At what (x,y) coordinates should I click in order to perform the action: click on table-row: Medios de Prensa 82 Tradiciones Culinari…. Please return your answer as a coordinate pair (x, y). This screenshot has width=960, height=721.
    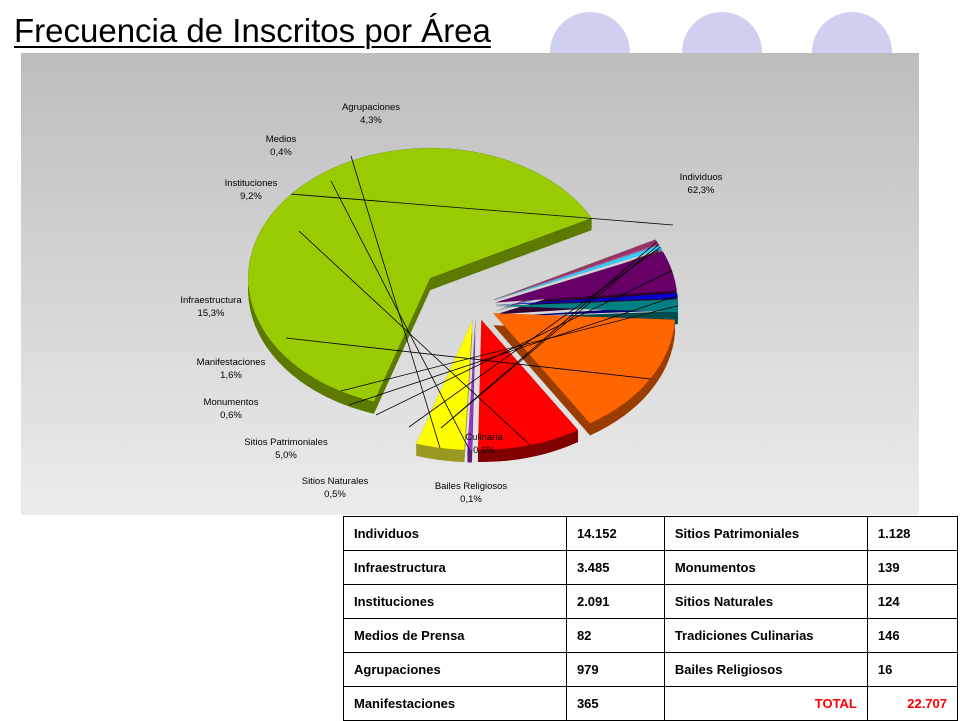
    Looking at the image, I should click on (651, 636).